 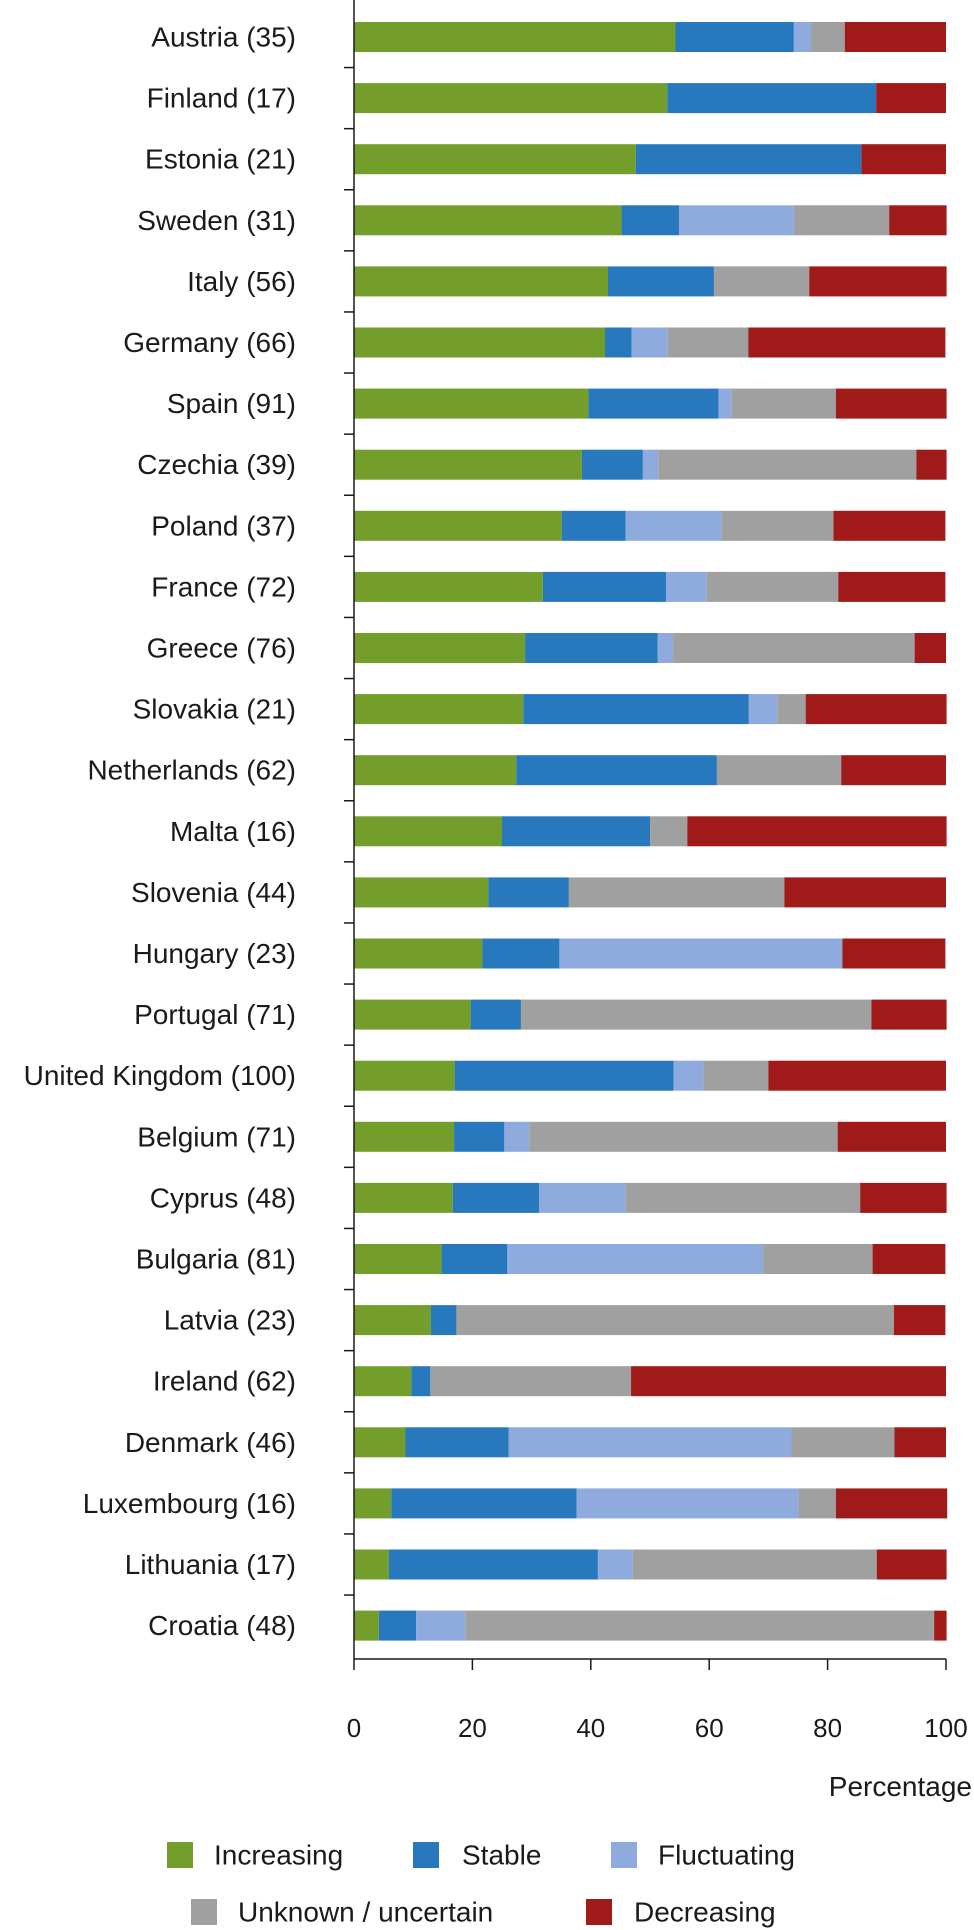 I want to click on category-label: Greece (76), so click(x=221, y=648).